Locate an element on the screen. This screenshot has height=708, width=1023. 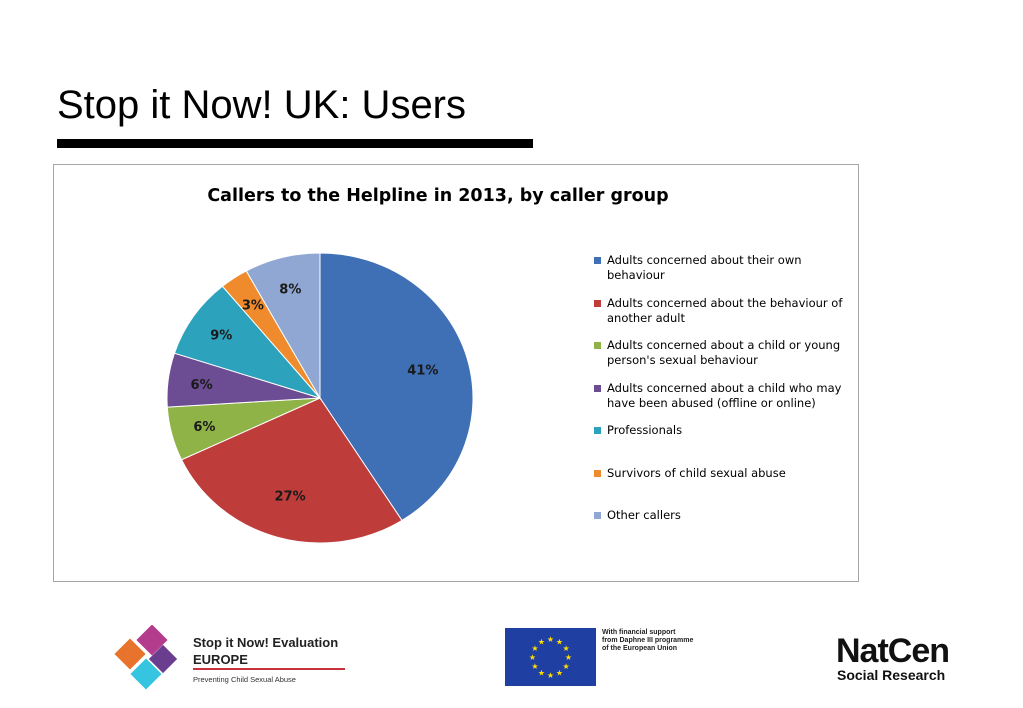
natcen-logo: NatCen Social Research is located at coordinates (901, 659).